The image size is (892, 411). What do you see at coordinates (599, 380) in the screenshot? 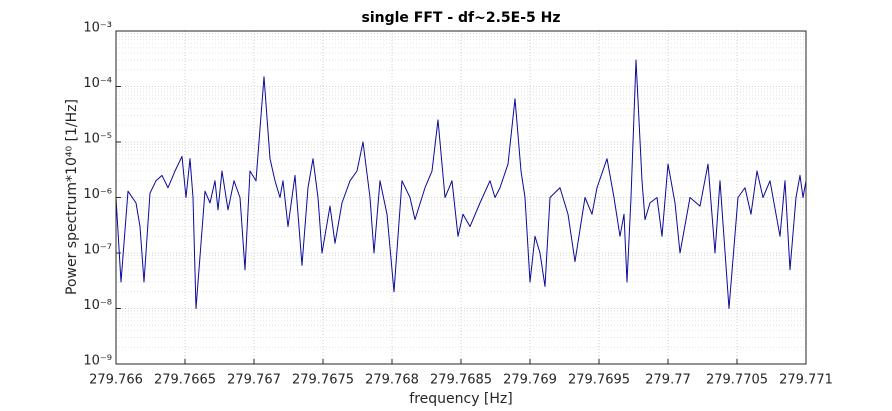
I see `x-tick-label: 279.7695` at bounding box center [599, 380].